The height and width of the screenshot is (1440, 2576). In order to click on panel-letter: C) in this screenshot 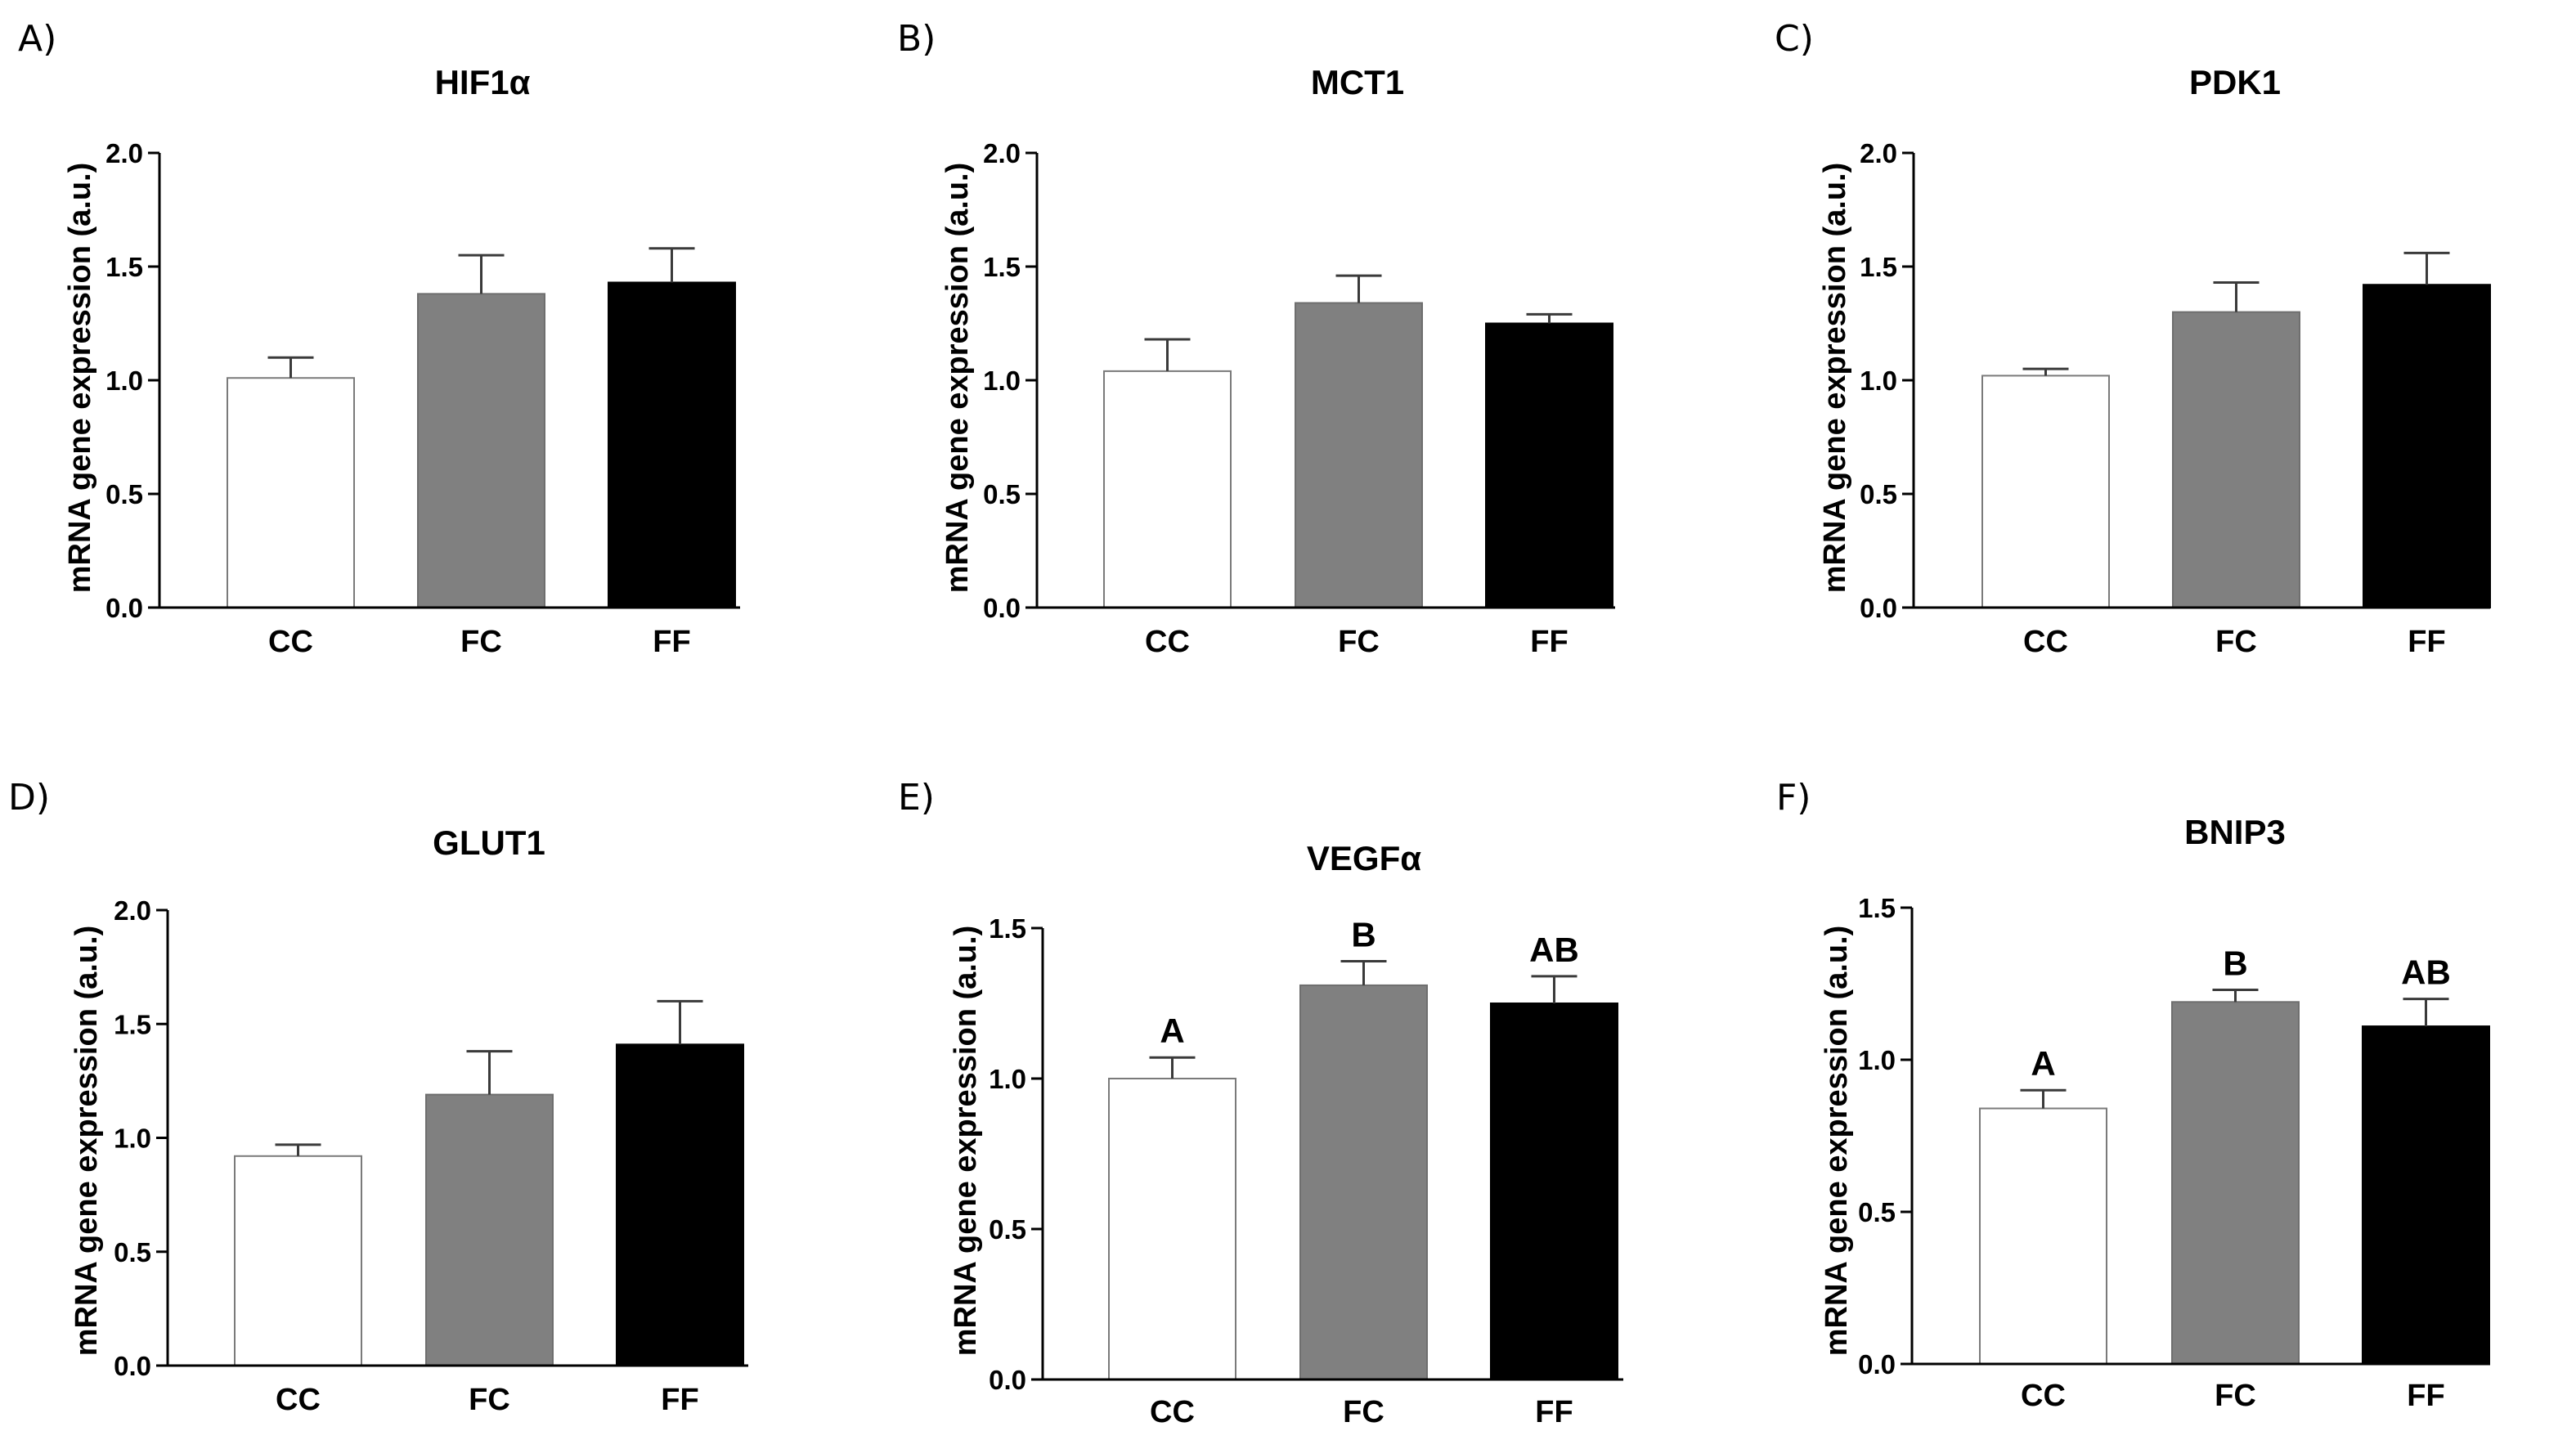, I will do `click(1794, 39)`.